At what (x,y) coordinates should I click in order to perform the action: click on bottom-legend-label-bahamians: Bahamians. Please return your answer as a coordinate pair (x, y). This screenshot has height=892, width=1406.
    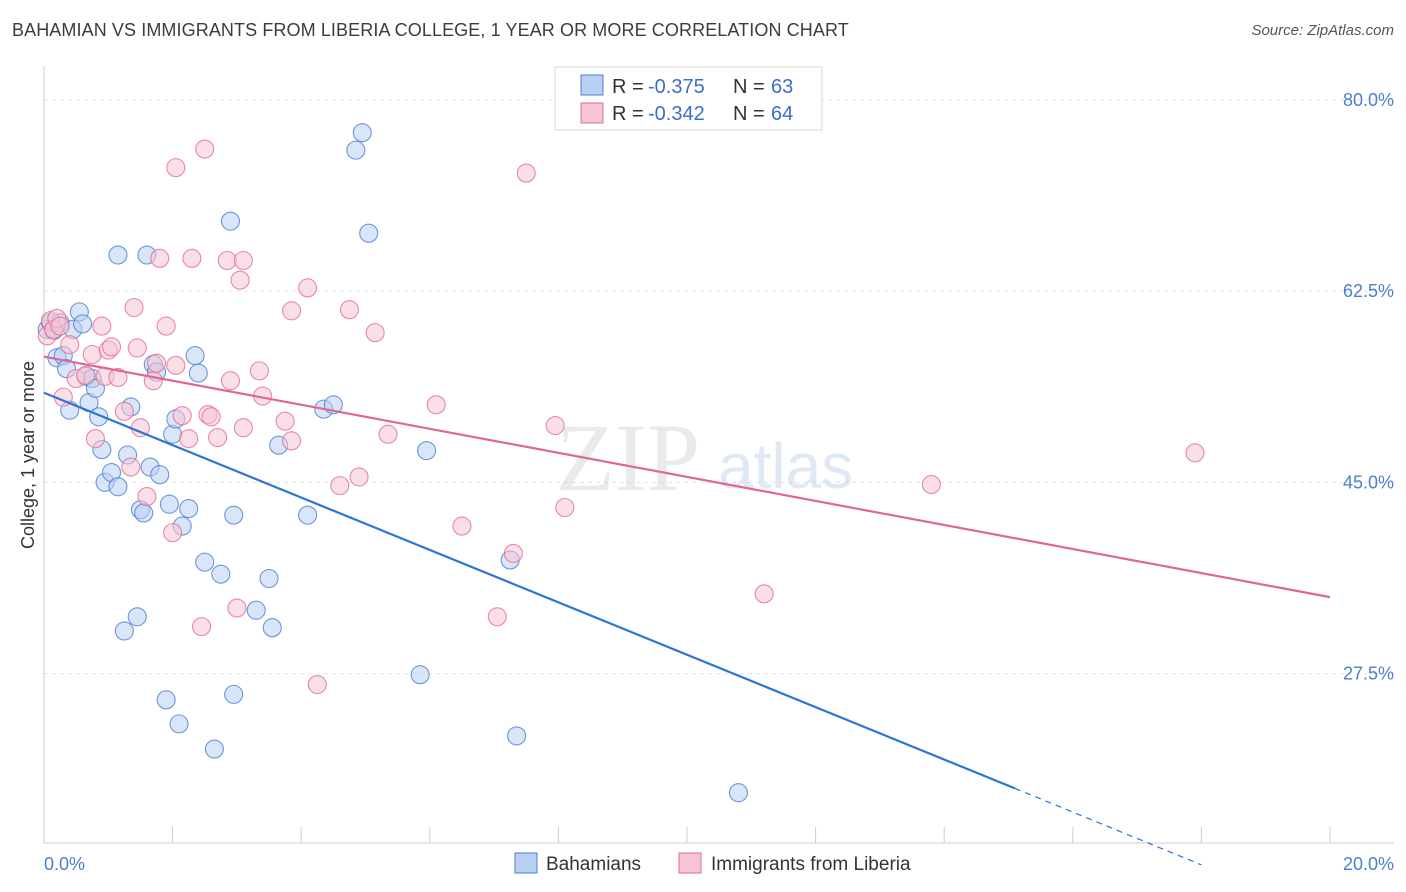
    Looking at the image, I should click on (593, 864).